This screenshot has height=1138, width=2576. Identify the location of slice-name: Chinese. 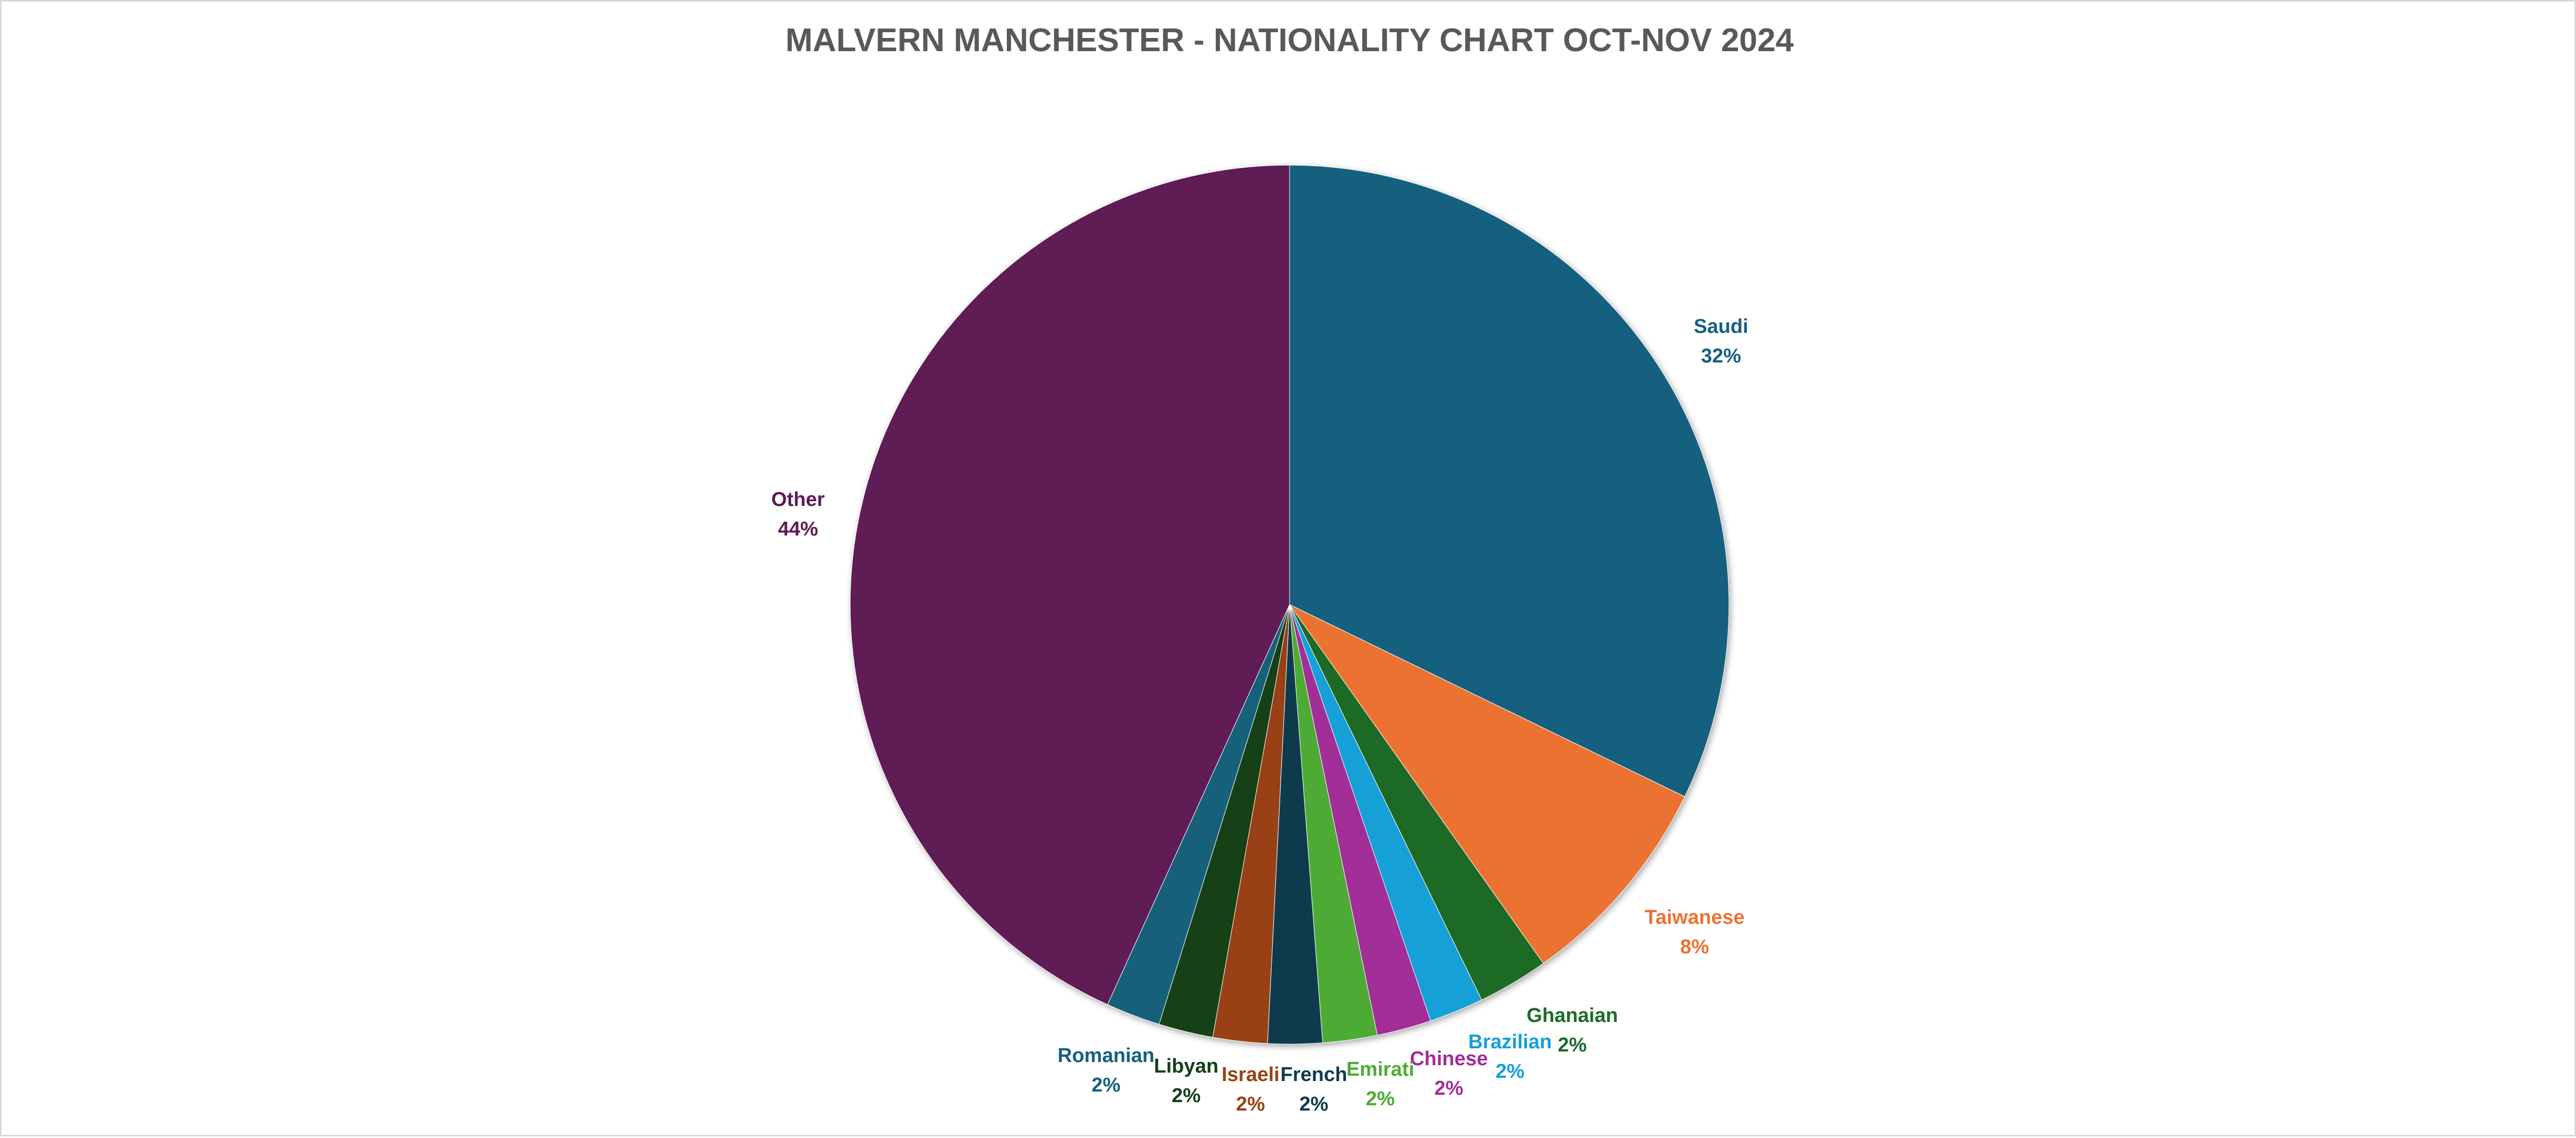
(1449, 1059).